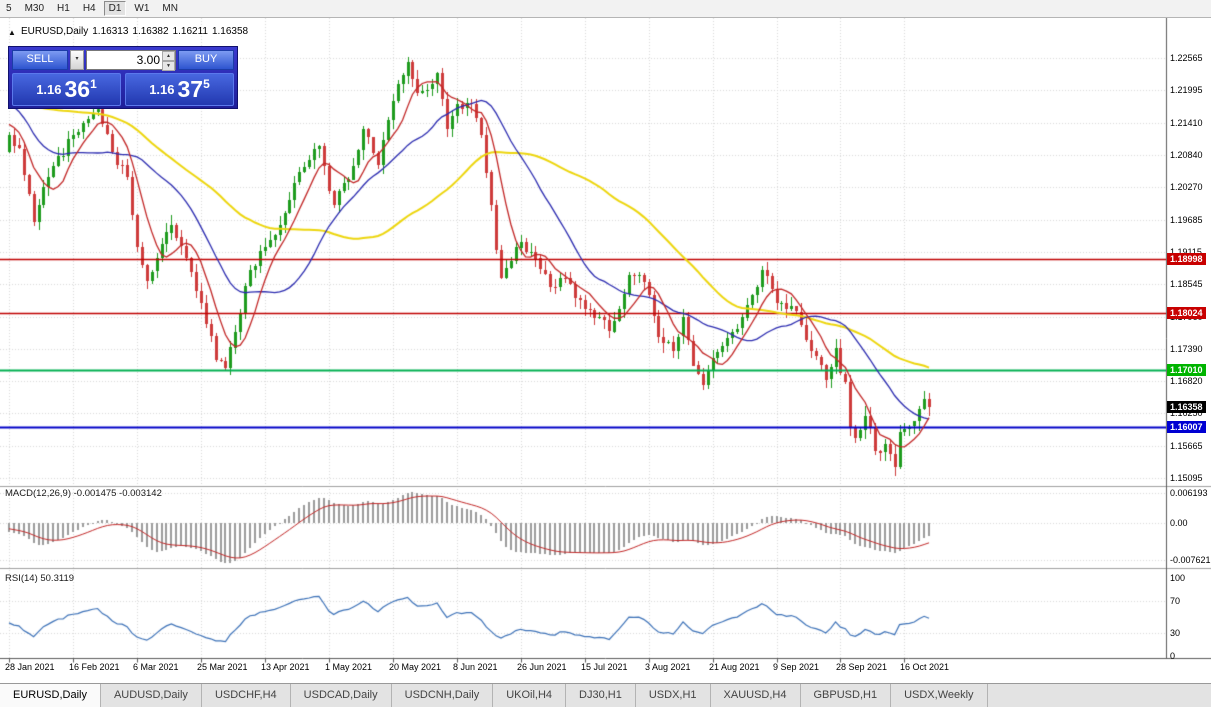 The width and height of the screenshot is (1211, 707). What do you see at coordinates (1186, 187) in the screenshot?
I see `price-axis-label: 1.20270` at bounding box center [1186, 187].